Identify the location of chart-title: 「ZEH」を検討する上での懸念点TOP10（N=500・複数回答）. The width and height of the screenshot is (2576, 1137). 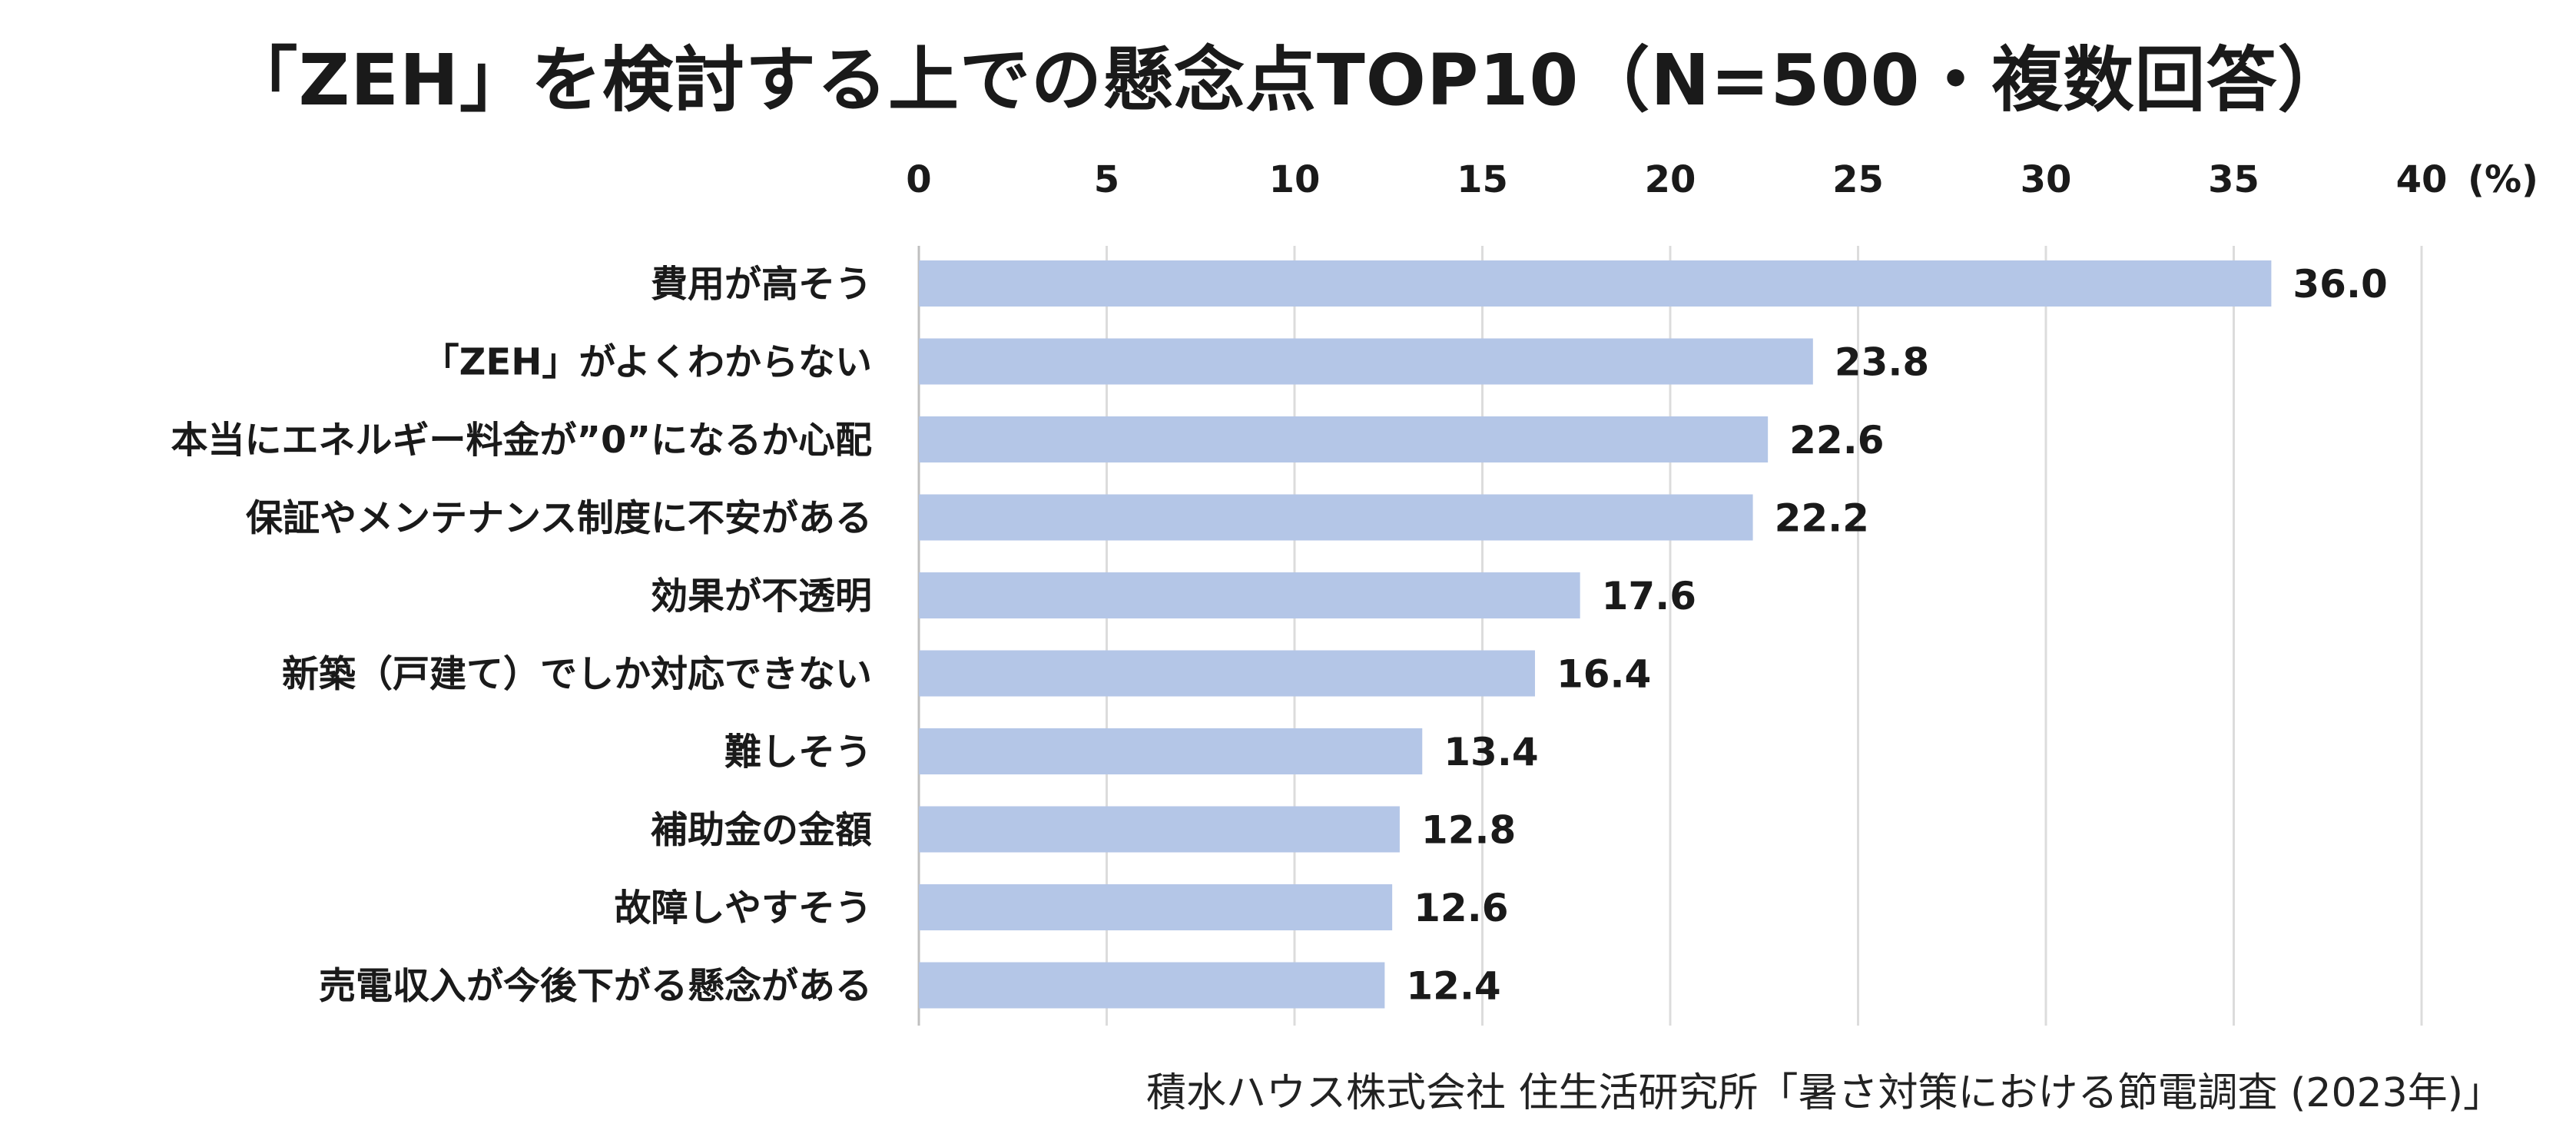
(1288, 80).